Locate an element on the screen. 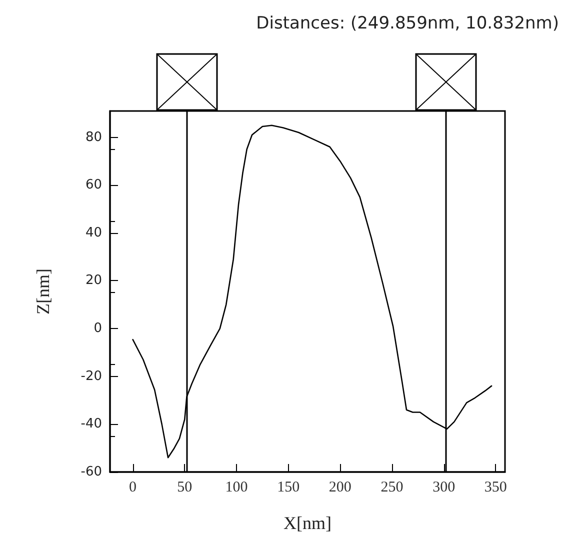  y-tick-label: -60 is located at coordinates (91, 472).